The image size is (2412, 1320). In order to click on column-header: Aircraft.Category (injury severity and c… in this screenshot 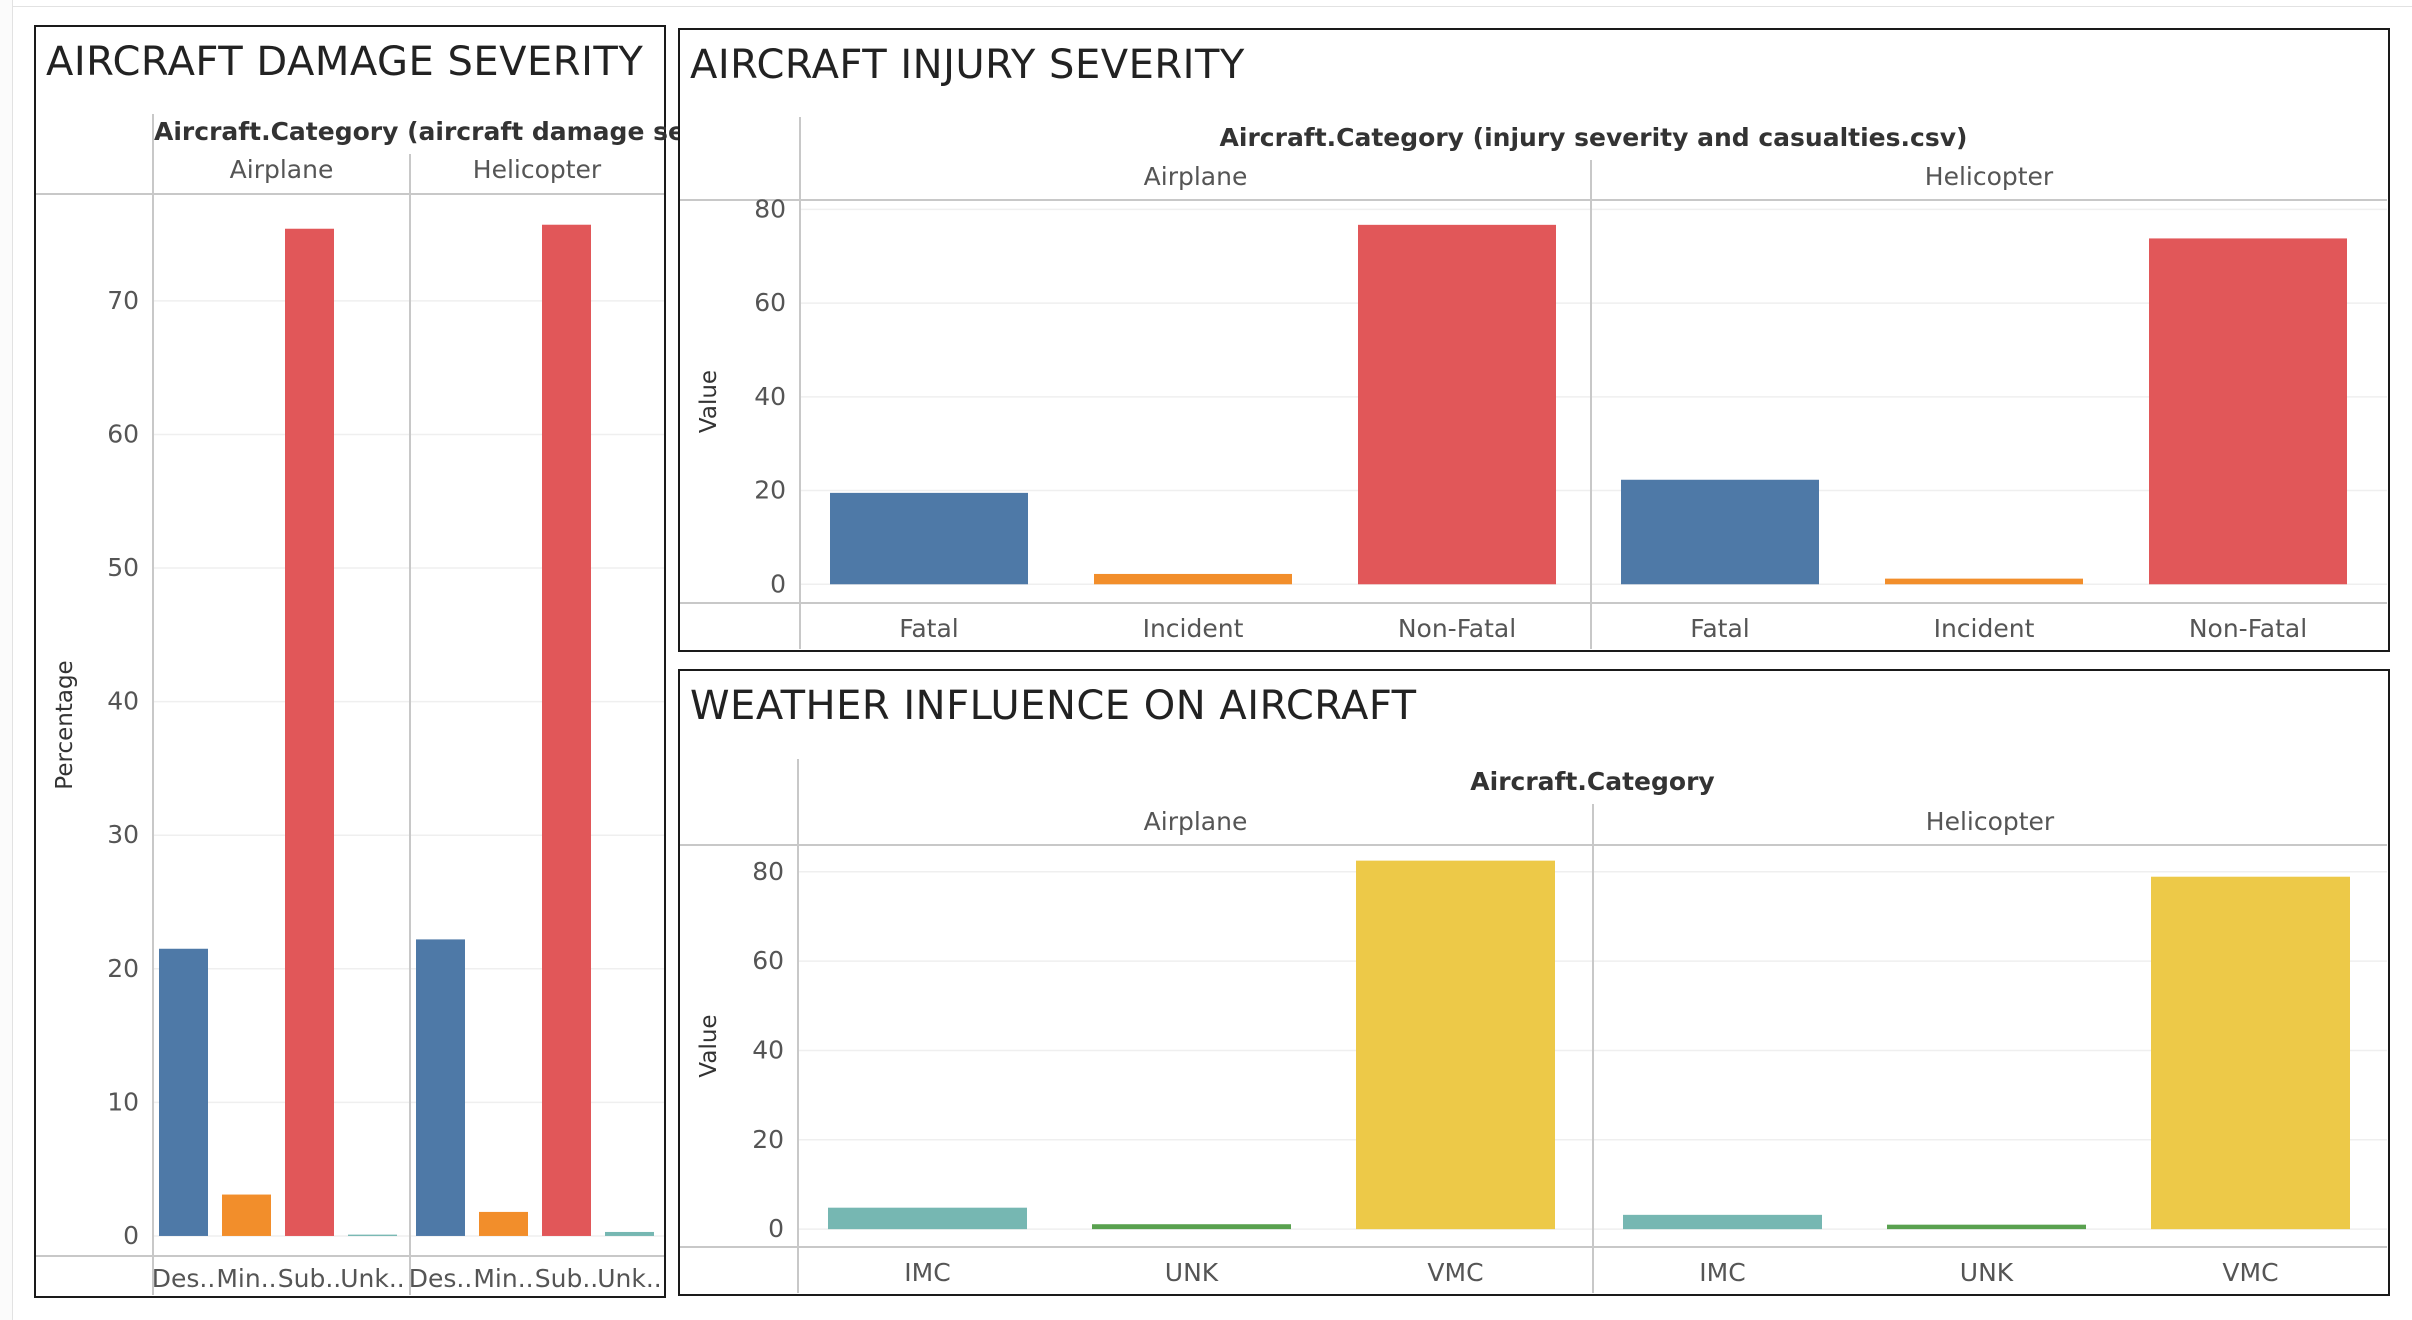, I will do `click(1594, 137)`.